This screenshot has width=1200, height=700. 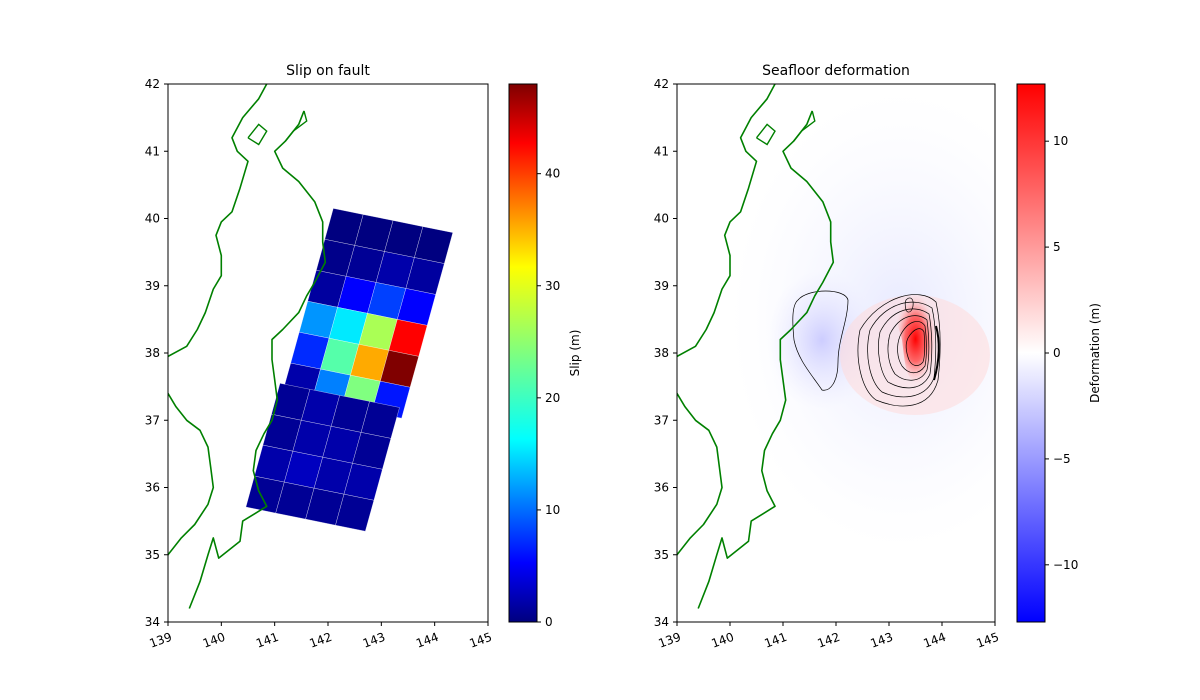 I want to click on deformation-x-ticks: 139 140 141 142 143 144 145, so click(x=828, y=636).